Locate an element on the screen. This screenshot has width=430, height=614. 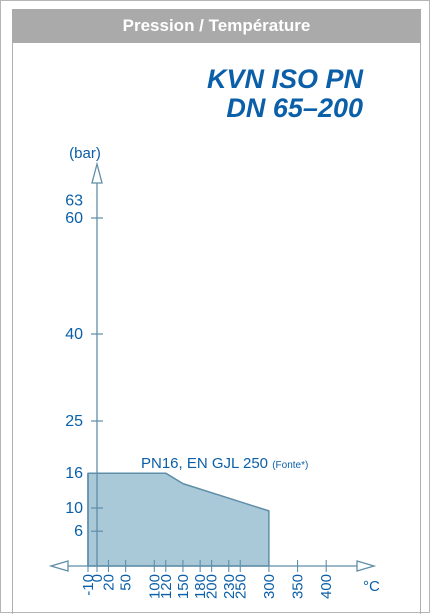
x-tick-label-100: 100 is located at coordinates (154, 586).